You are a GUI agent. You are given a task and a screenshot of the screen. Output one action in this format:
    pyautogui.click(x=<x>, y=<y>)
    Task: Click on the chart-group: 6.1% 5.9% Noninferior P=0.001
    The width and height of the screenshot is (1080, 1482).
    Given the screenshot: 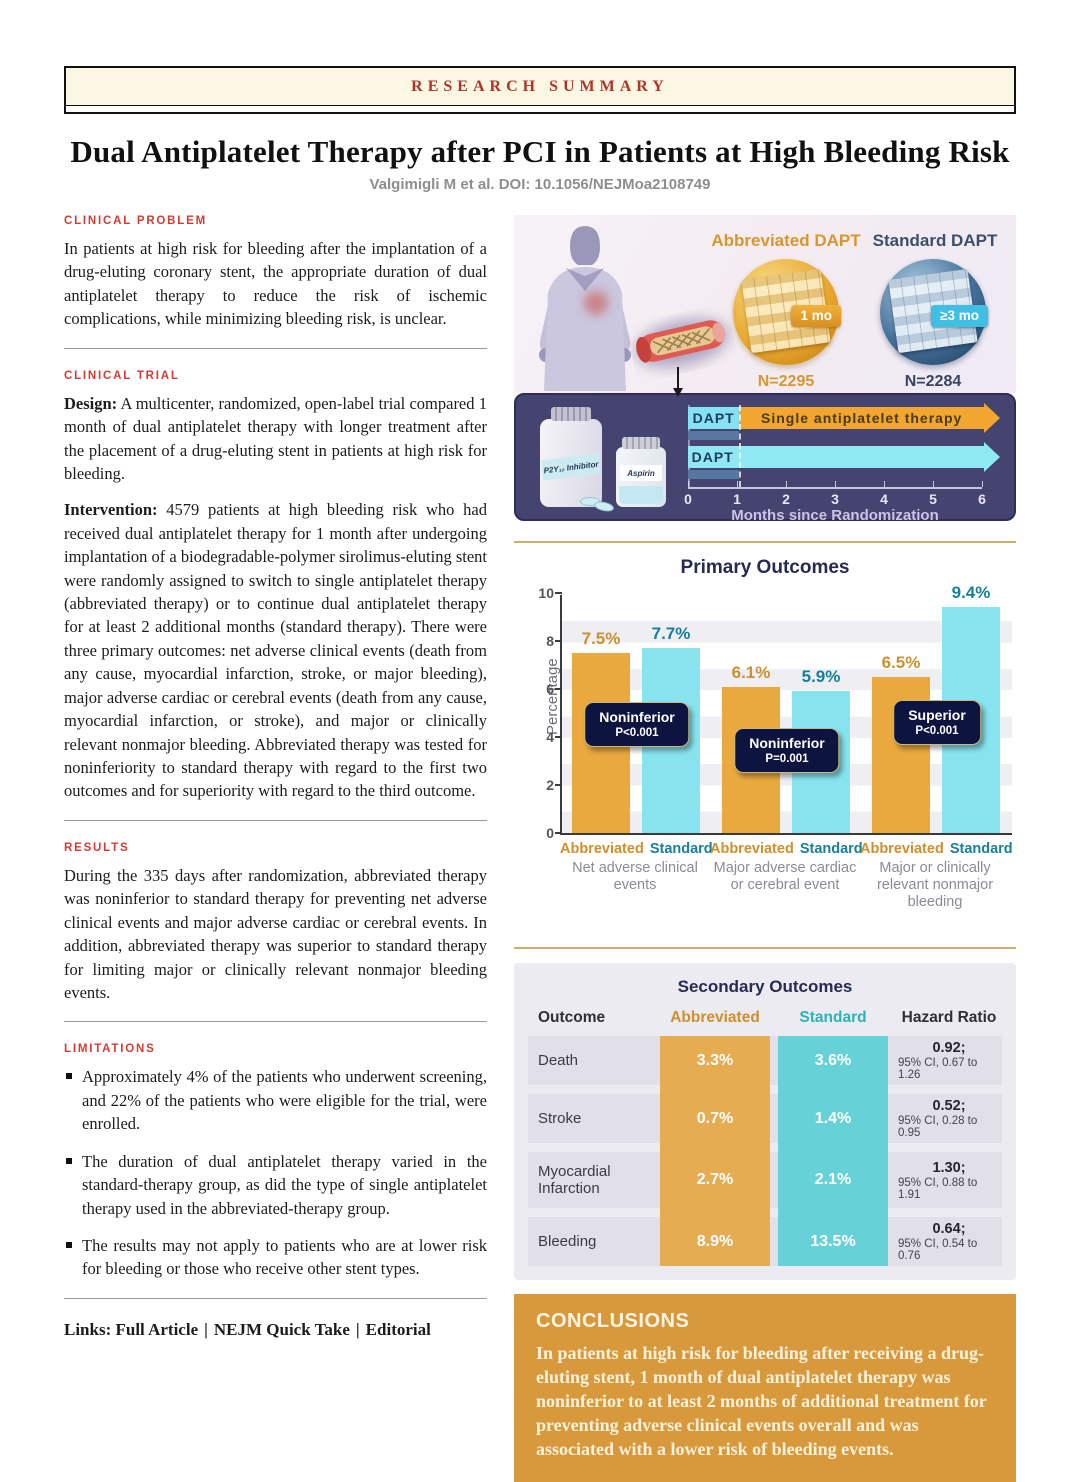 What is the action you would take?
    pyautogui.click(x=787, y=714)
    